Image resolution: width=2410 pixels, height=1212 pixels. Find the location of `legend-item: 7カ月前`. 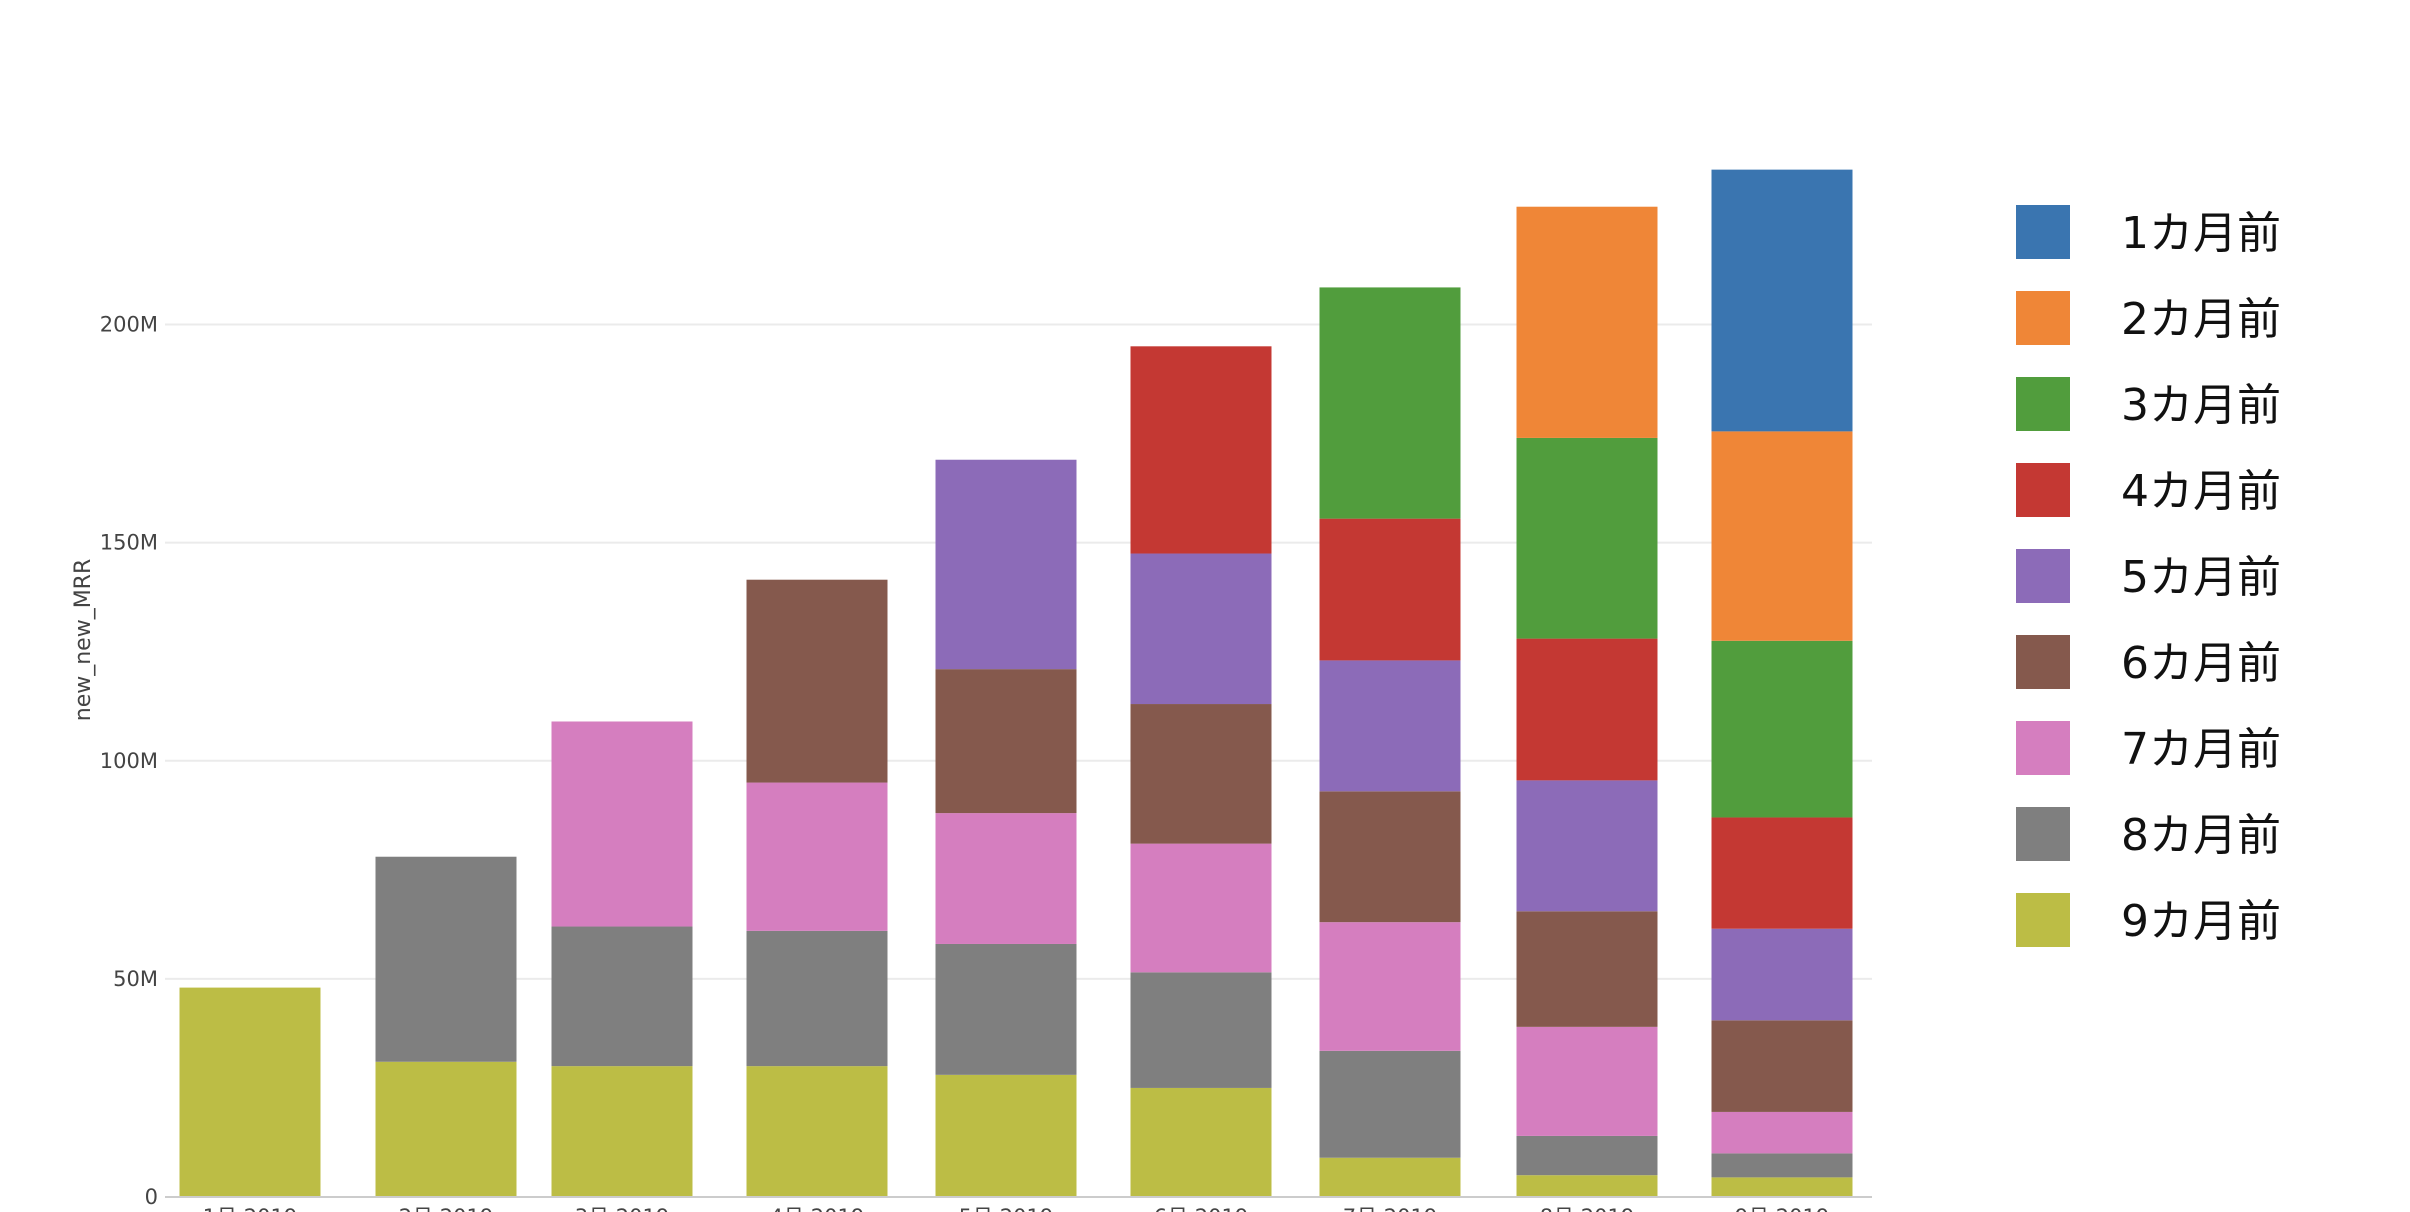

legend-item: 7カ月前 is located at coordinates (2148, 748).